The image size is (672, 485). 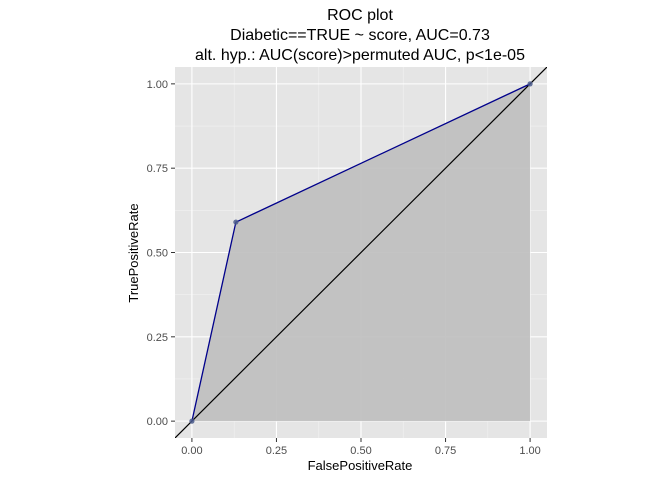 I want to click on y-tick-label: 0.50, so click(x=157, y=254).